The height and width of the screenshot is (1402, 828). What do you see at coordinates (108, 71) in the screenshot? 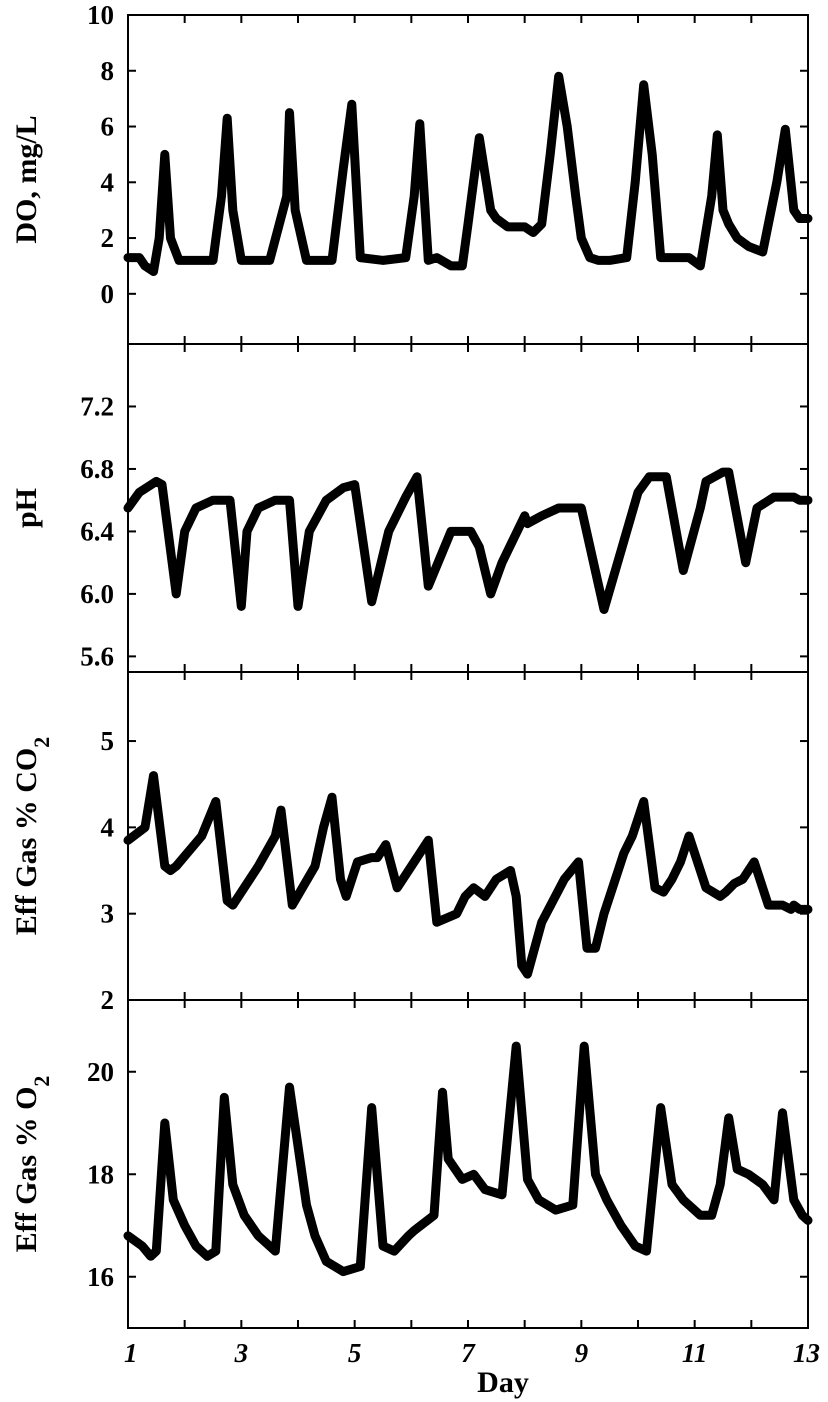
I see `do-y-tick-label: 8` at bounding box center [108, 71].